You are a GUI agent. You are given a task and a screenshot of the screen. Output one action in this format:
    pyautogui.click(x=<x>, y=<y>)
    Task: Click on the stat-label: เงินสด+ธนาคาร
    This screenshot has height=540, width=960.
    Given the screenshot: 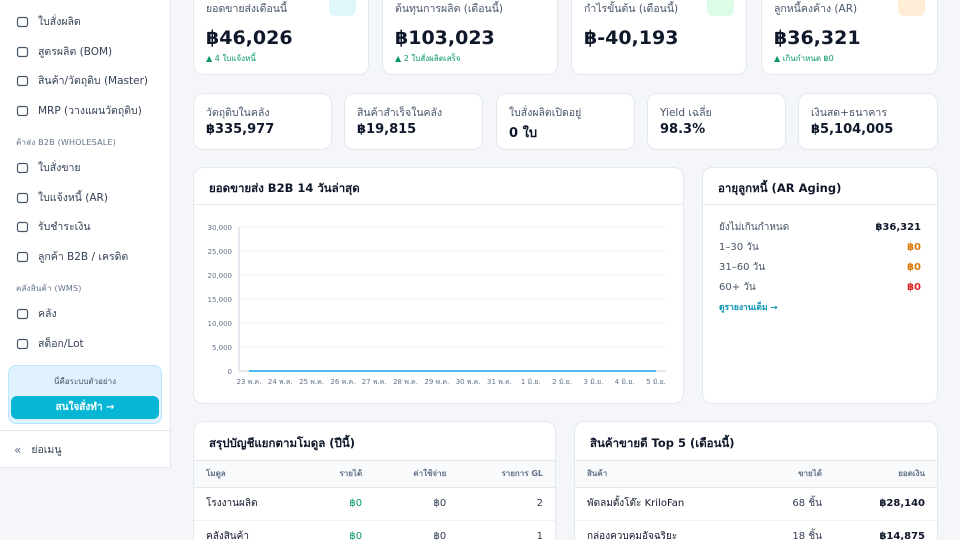 What is the action you would take?
    pyautogui.click(x=849, y=113)
    